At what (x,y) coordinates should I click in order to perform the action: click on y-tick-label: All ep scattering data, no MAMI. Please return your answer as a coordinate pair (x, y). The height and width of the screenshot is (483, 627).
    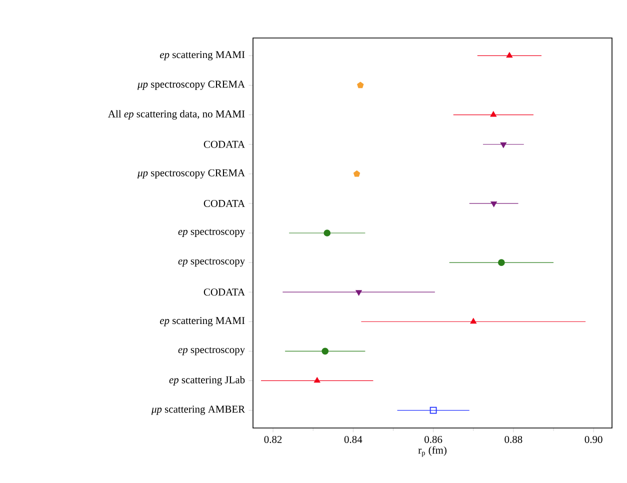
    Looking at the image, I should click on (176, 115).